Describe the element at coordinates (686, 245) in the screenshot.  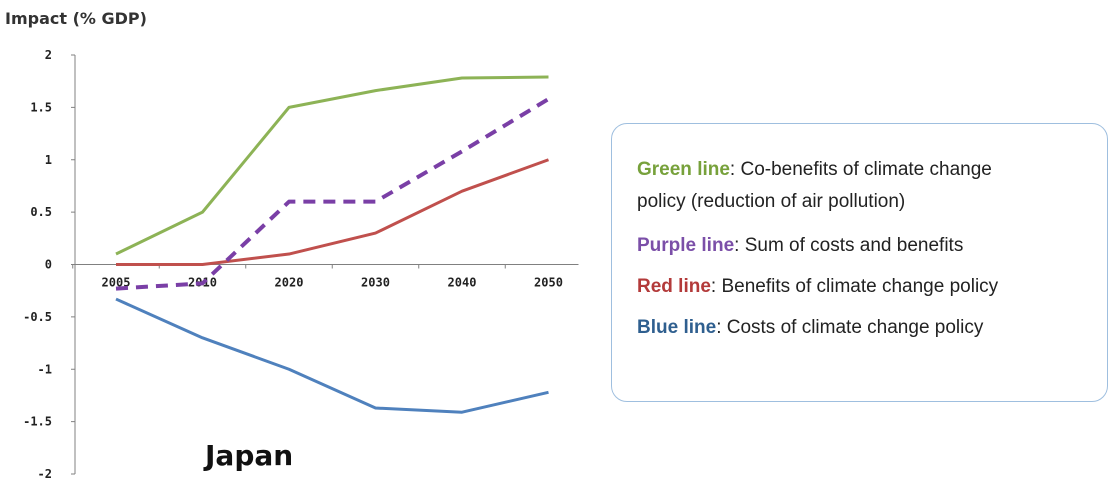
I see `legend-key-purple: Purple line` at that location.